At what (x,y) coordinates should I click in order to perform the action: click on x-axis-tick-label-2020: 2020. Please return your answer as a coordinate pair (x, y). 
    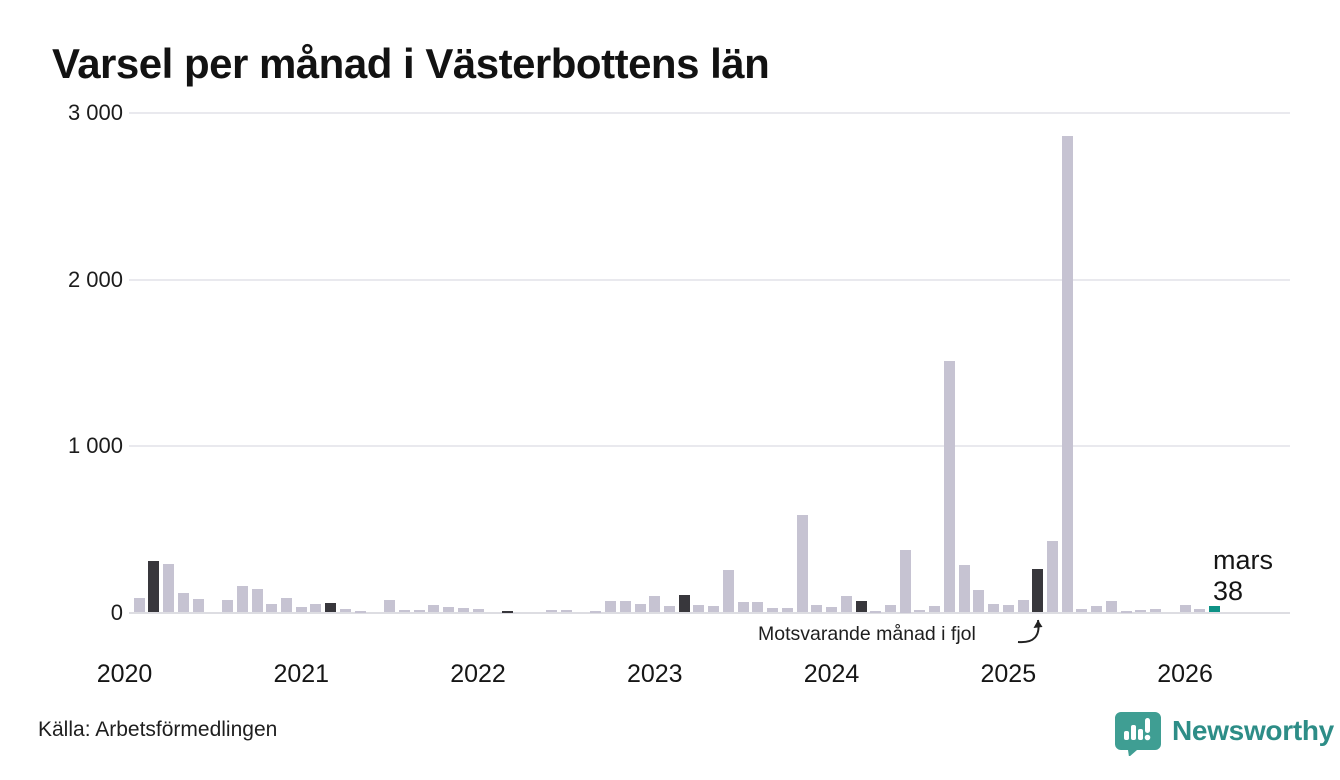
    Looking at the image, I should click on (124, 674).